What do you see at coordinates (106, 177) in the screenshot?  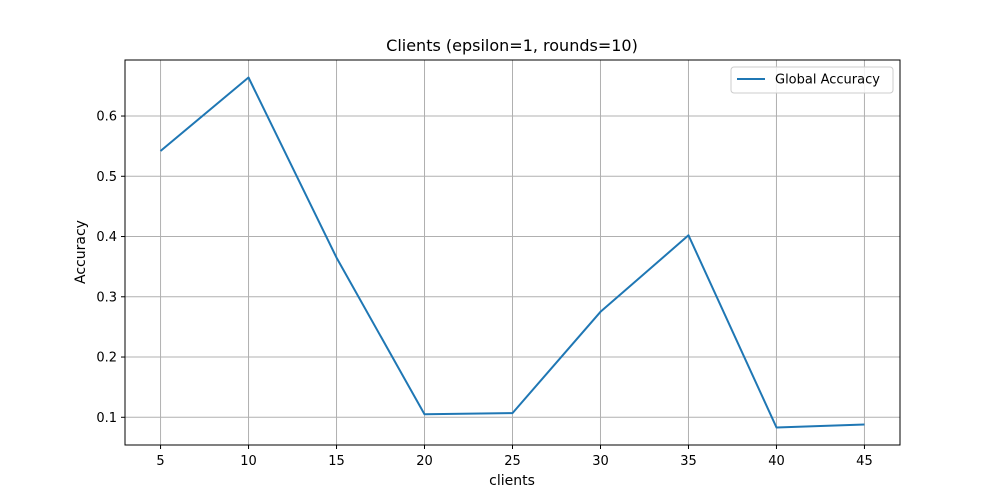 I see `y-tick-label: 0.5` at bounding box center [106, 177].